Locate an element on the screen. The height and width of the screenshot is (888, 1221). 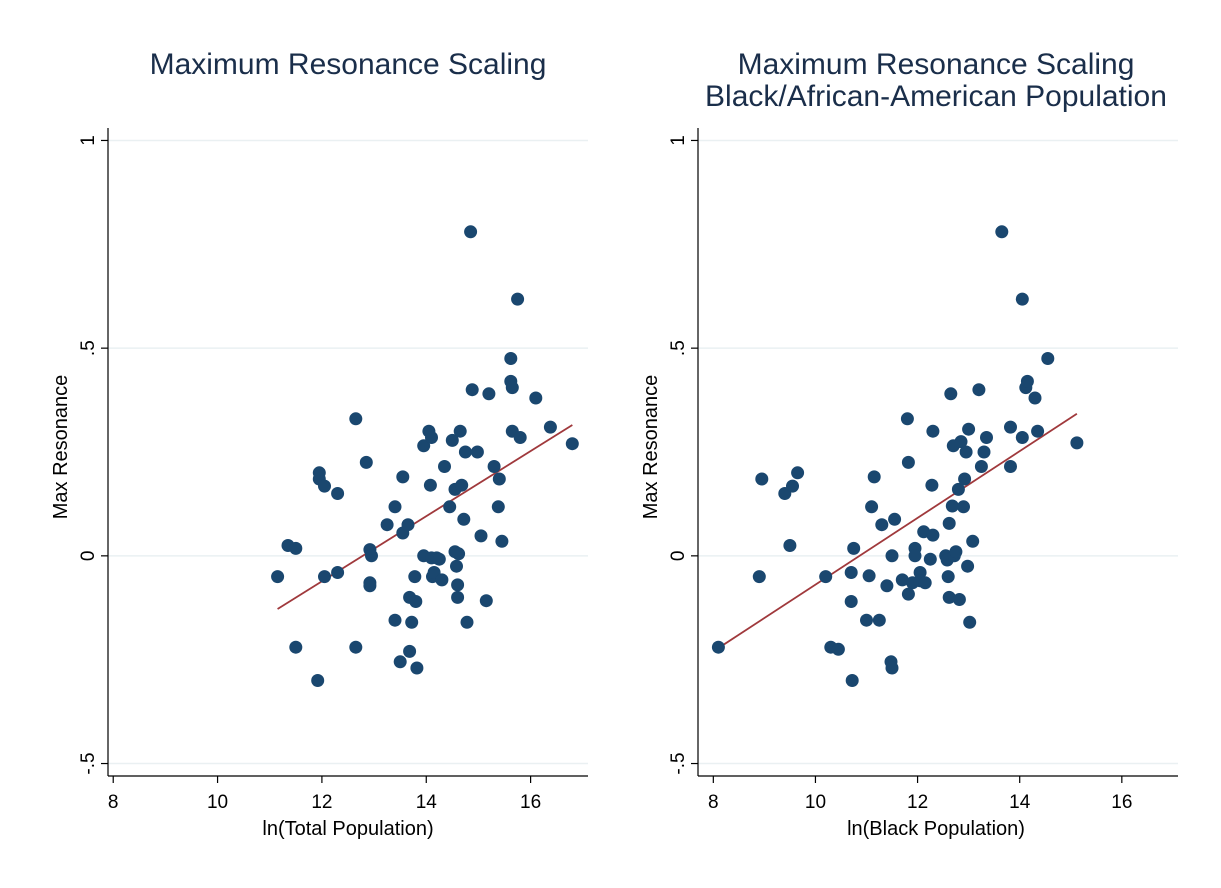
fit-line-layer is located at coordinates (897, 531).